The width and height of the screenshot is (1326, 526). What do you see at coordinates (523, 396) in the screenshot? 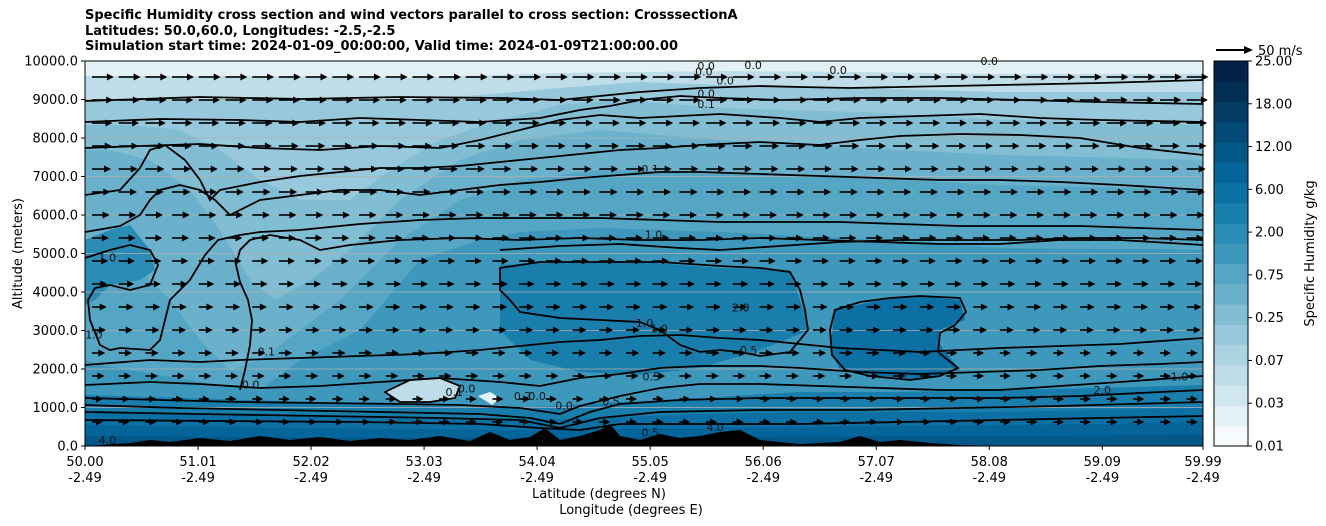
I see `contour-label: 0.2` at bounding box center [523, 396].